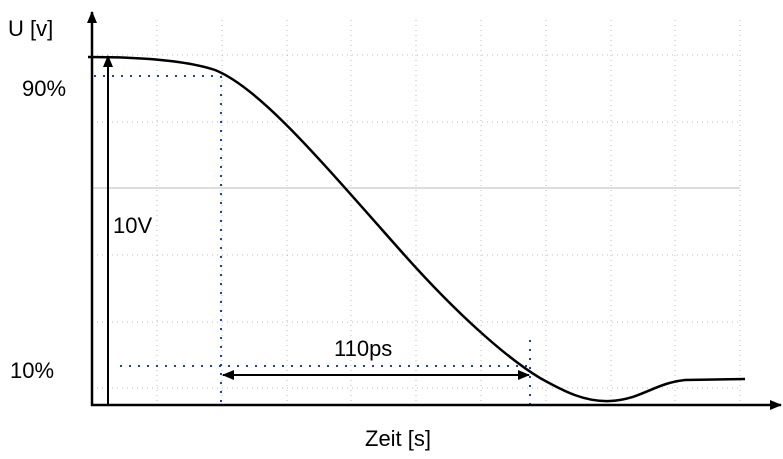 The width and height of the screenshot is (783, 459). Describe the element at coordinates (32, 370) in the screenshot. I see `lower-level-label: 10%` at that location.